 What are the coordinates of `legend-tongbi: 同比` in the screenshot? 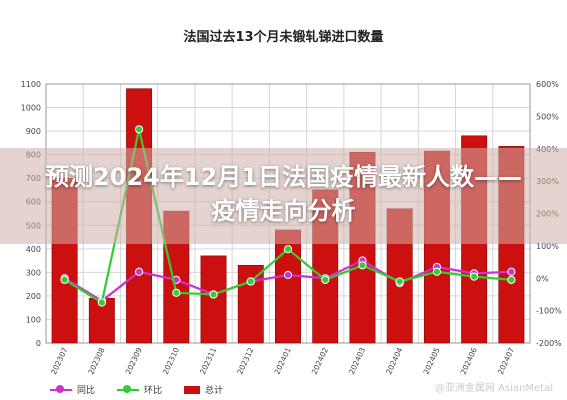 It's located at (72, 389).